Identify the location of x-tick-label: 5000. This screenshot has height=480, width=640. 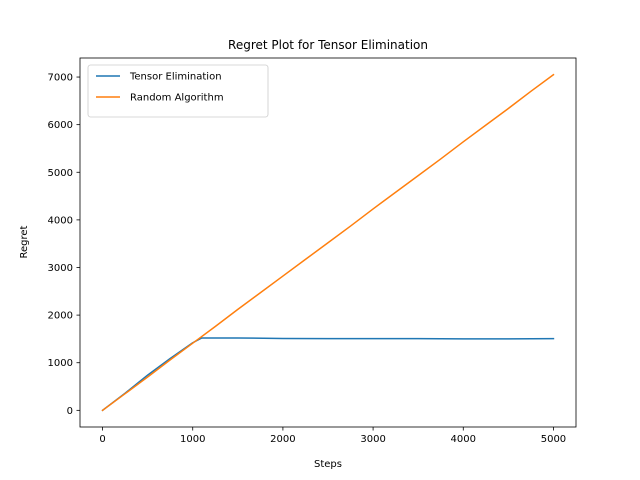
(553, 439).